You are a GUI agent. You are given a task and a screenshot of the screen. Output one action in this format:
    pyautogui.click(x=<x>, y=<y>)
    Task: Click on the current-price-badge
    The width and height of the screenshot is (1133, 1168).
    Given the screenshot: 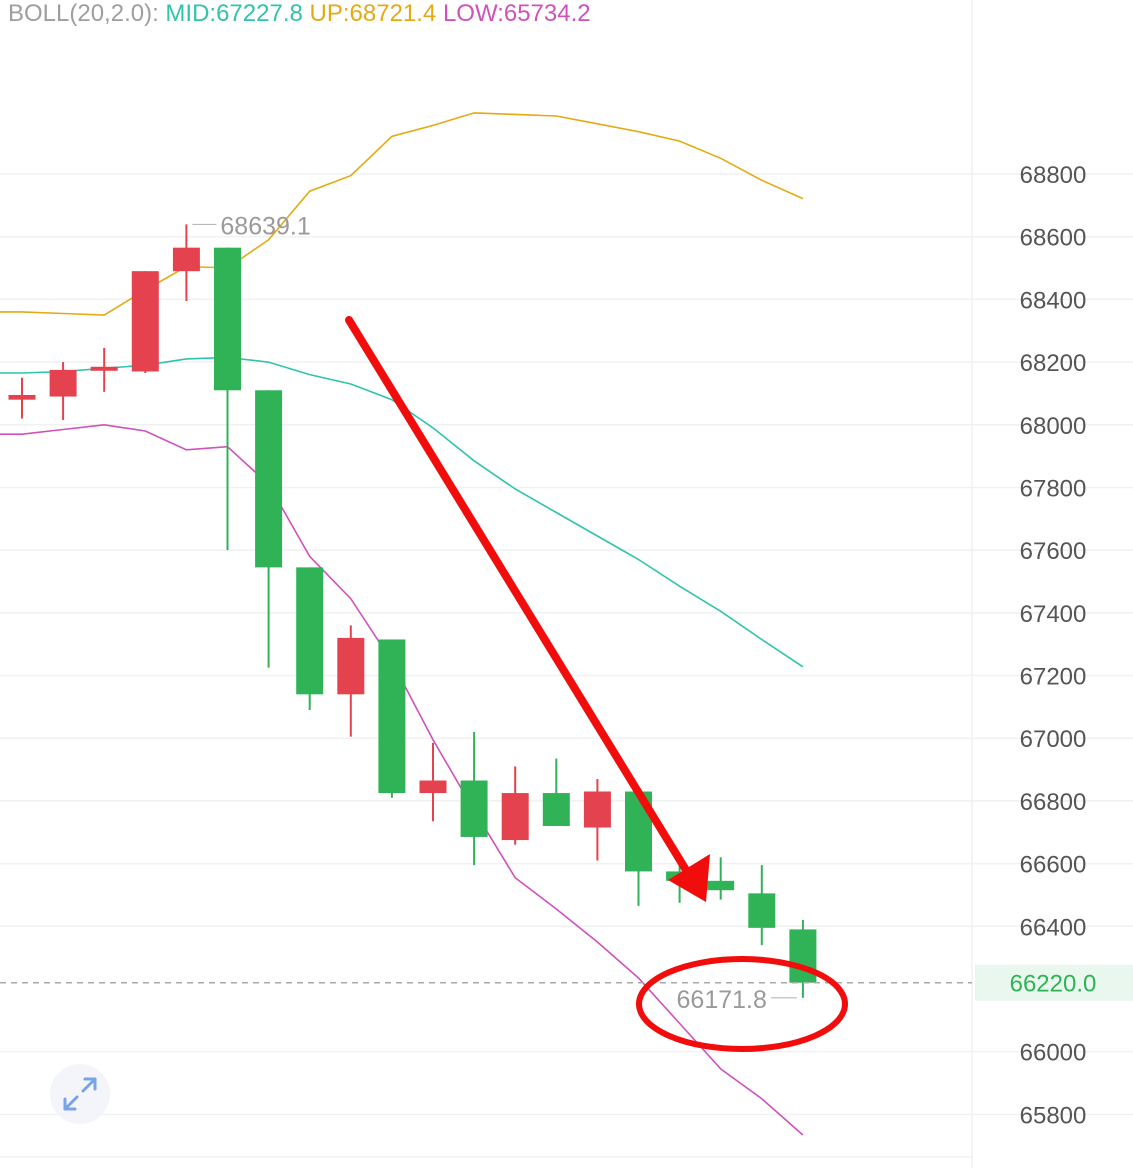 What is the action you would take?
    pyautogui.click(x=1054, y=982)
    